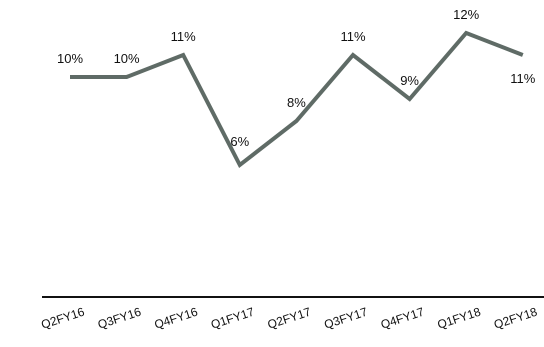  Describe the element at coordinates (459, 318) in the screenshot. I see `x-tick-q1fy18: Q1FY18` at that location.